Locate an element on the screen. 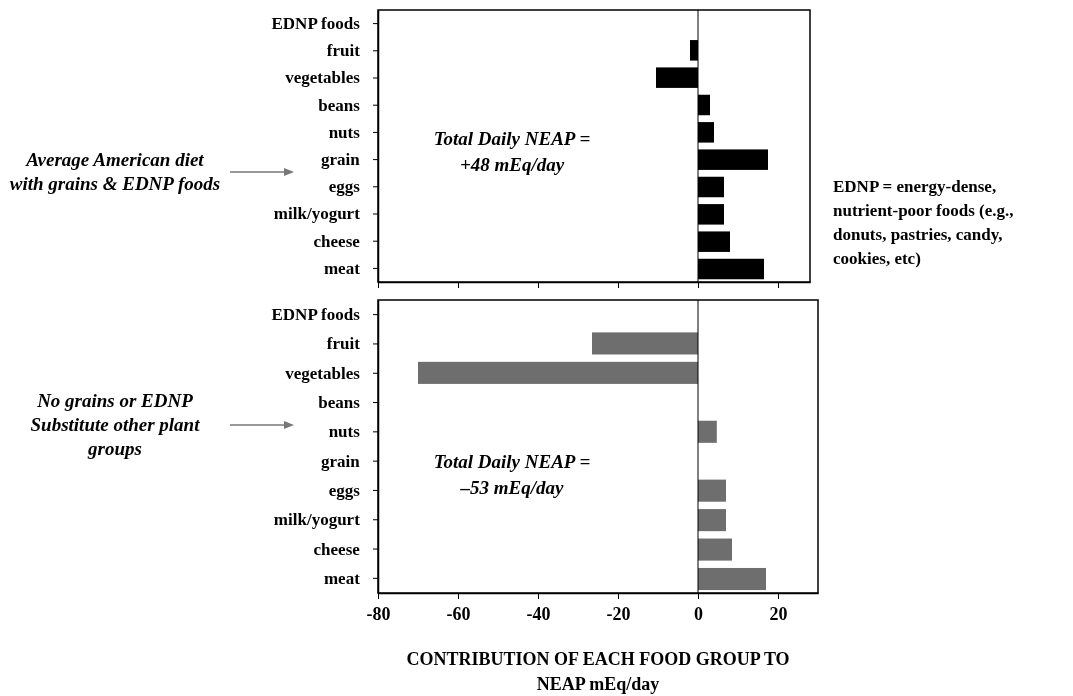 This screenshot has height=696, width=1073. x-tick-label: -40 is located at coordinates (538, 614).